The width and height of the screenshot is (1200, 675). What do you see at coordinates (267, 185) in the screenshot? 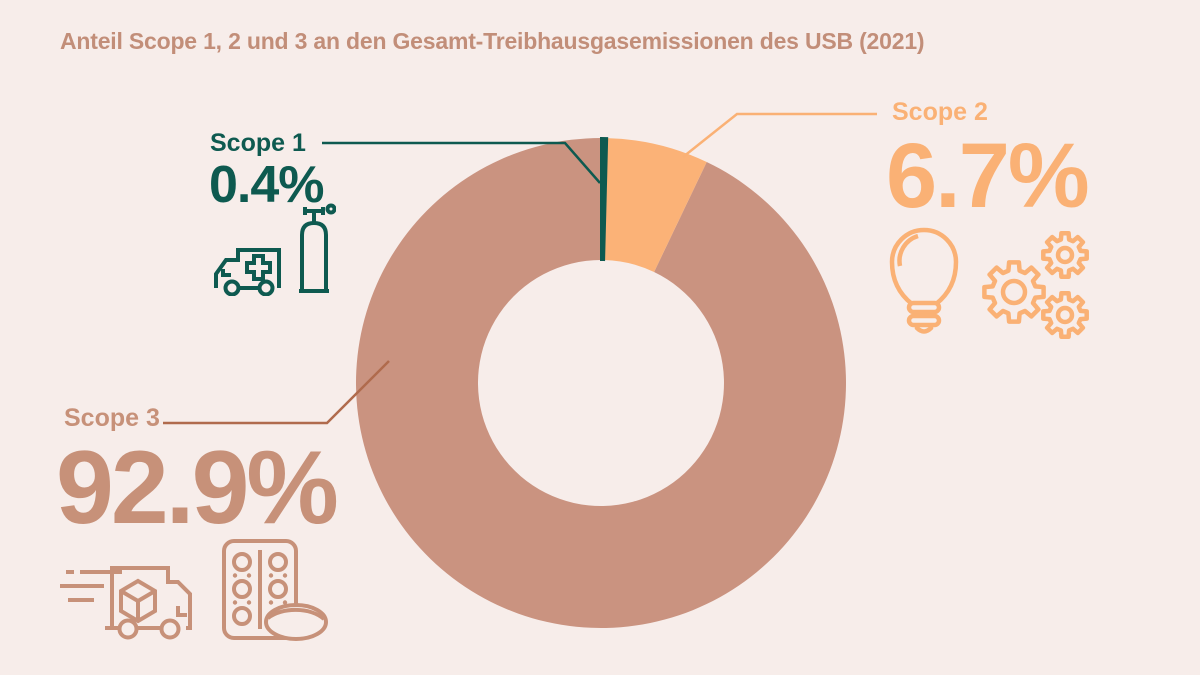
I see `scope1-percentage: 0.4%` at bounding box center [267, 185].